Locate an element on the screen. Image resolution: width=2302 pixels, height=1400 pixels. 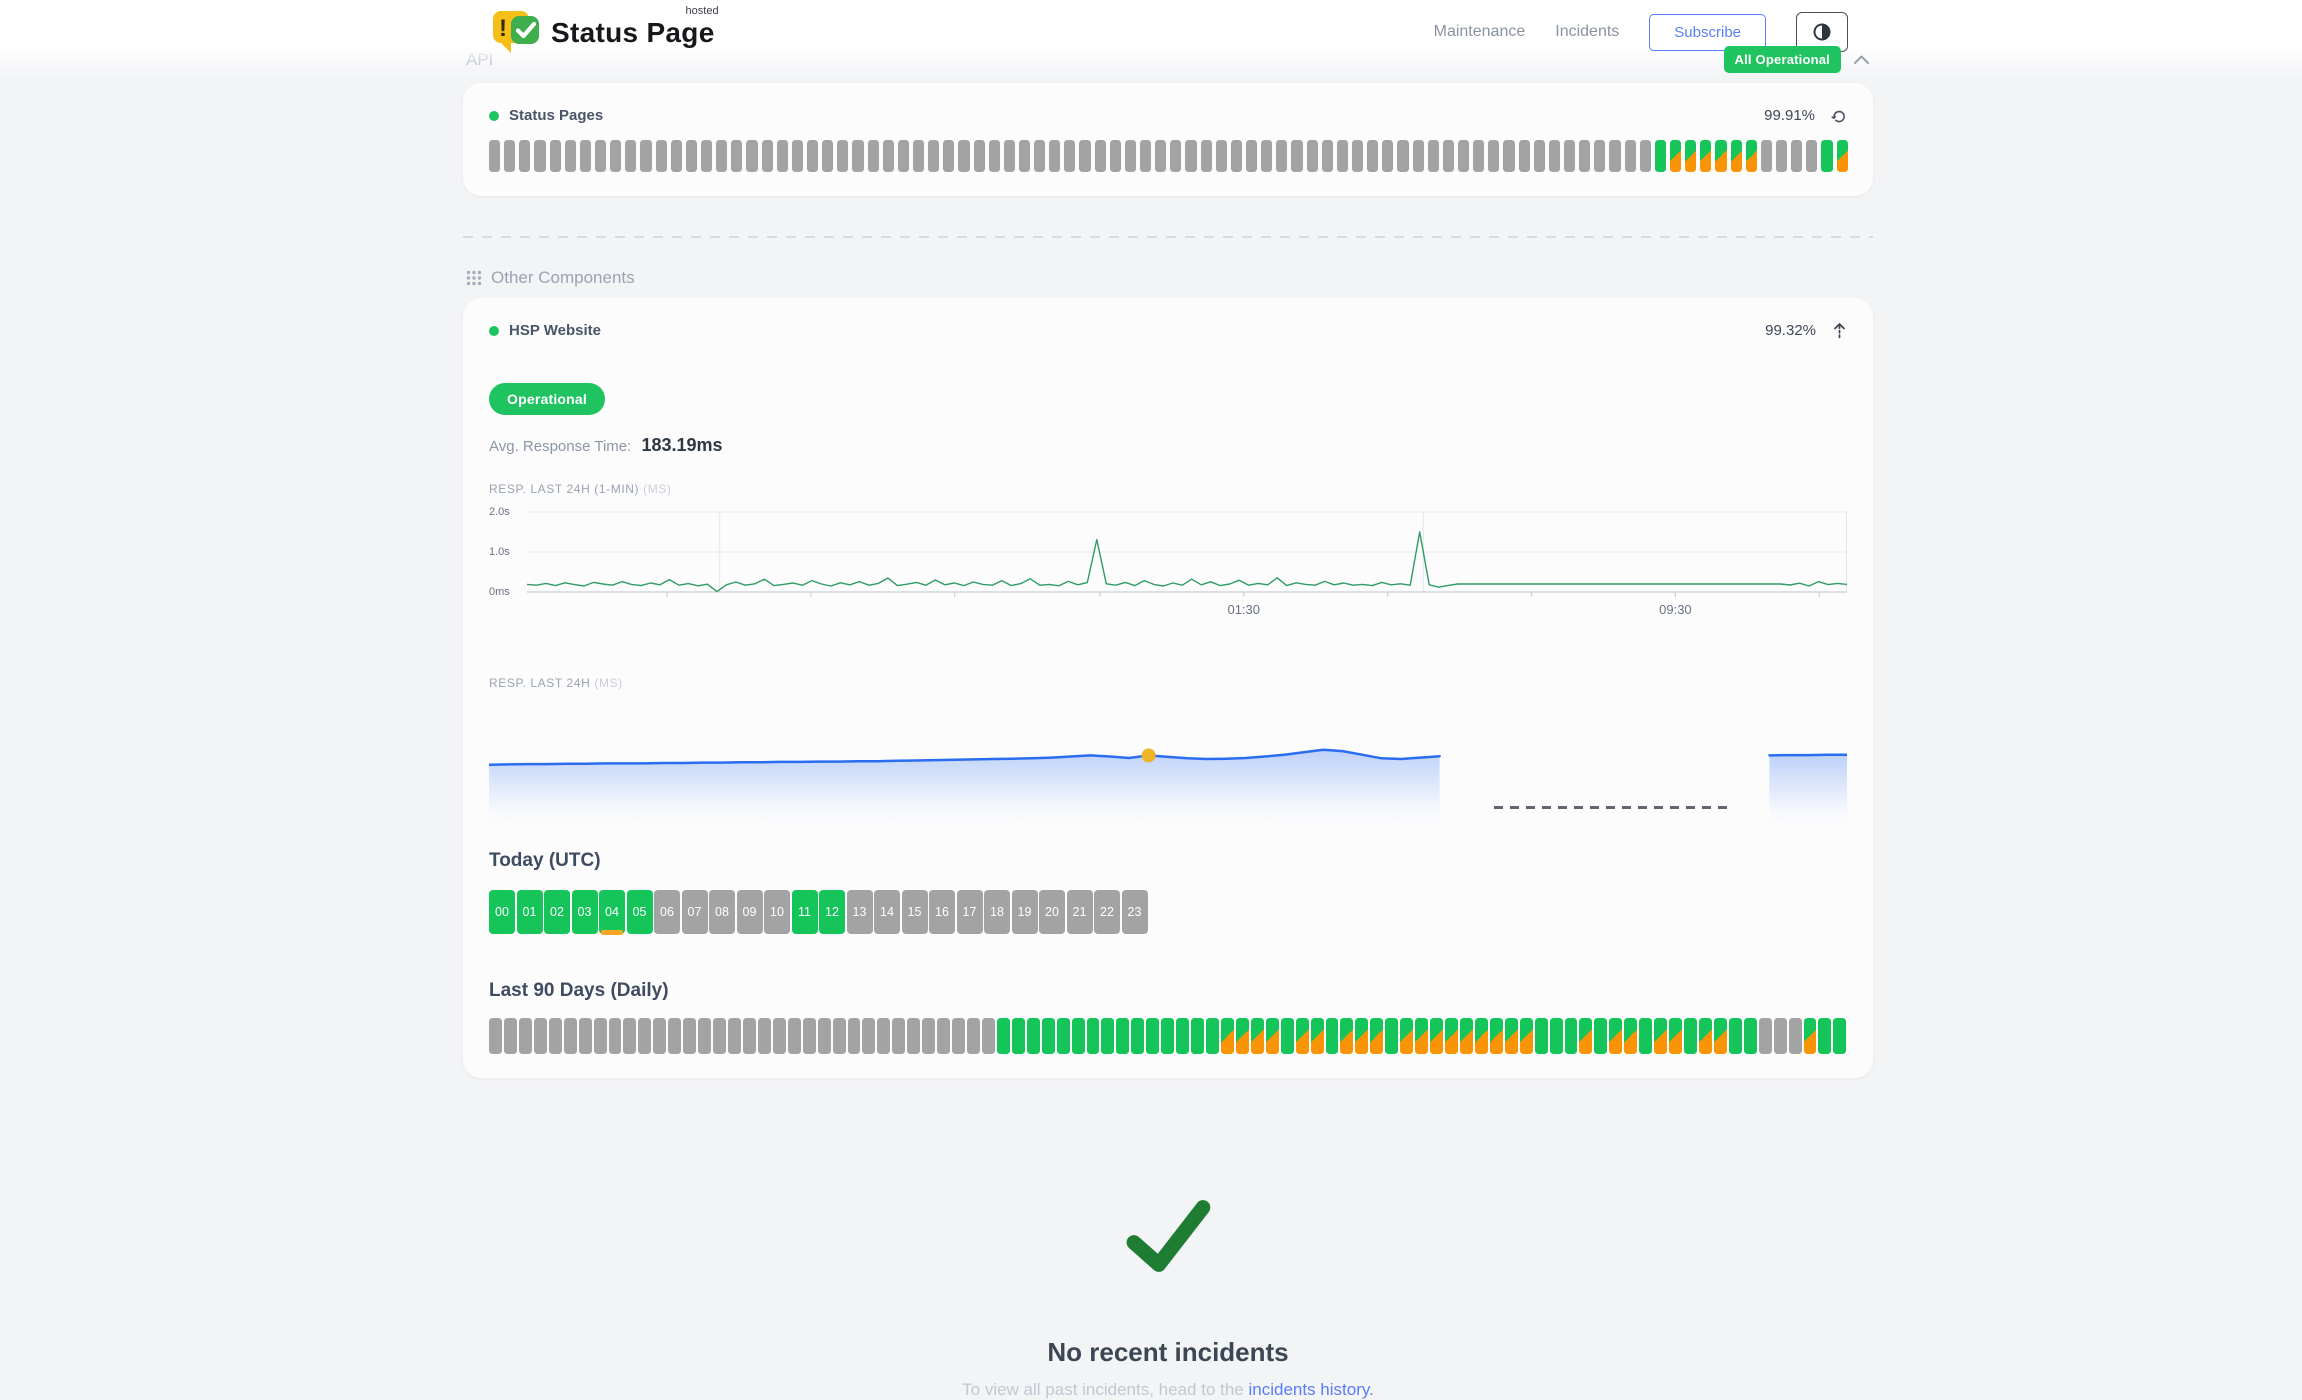
hour-box: 22 is located at coordinates (1107, 912).